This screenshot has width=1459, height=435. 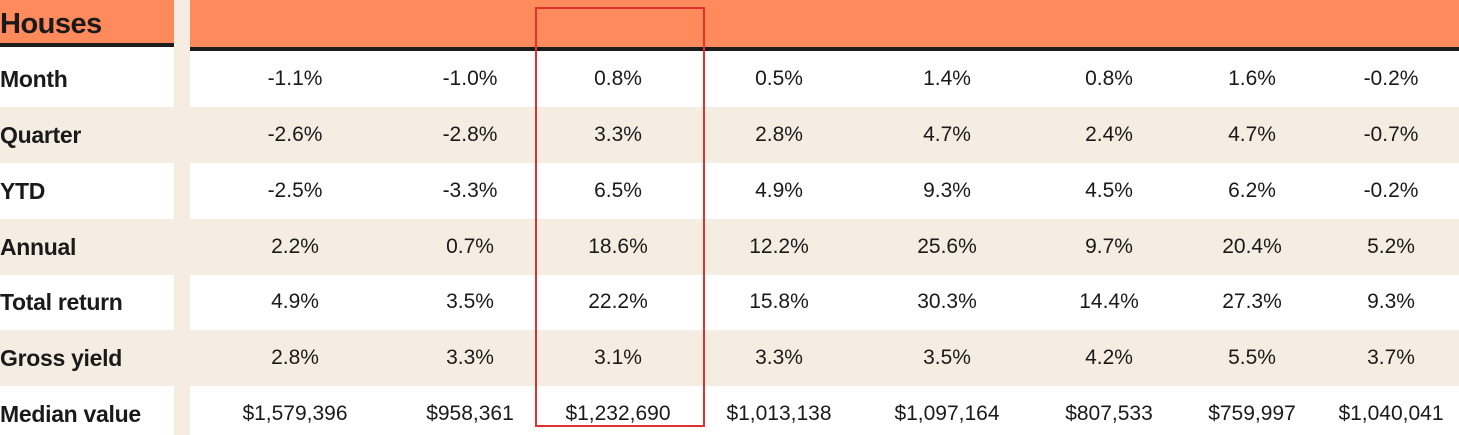 I want to click on table-cell: 0.5%, so click(x=779, y=78).